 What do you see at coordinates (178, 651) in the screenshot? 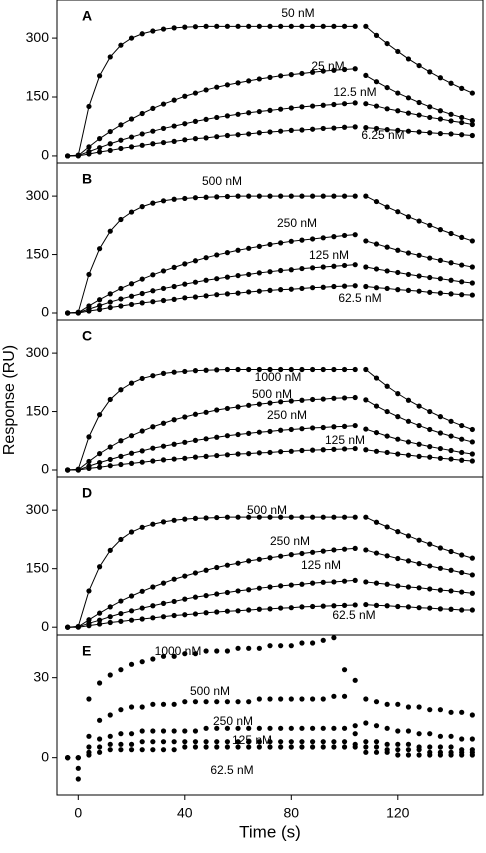
I see `series-label: 1000 nM` at bounding box center [178, 651].